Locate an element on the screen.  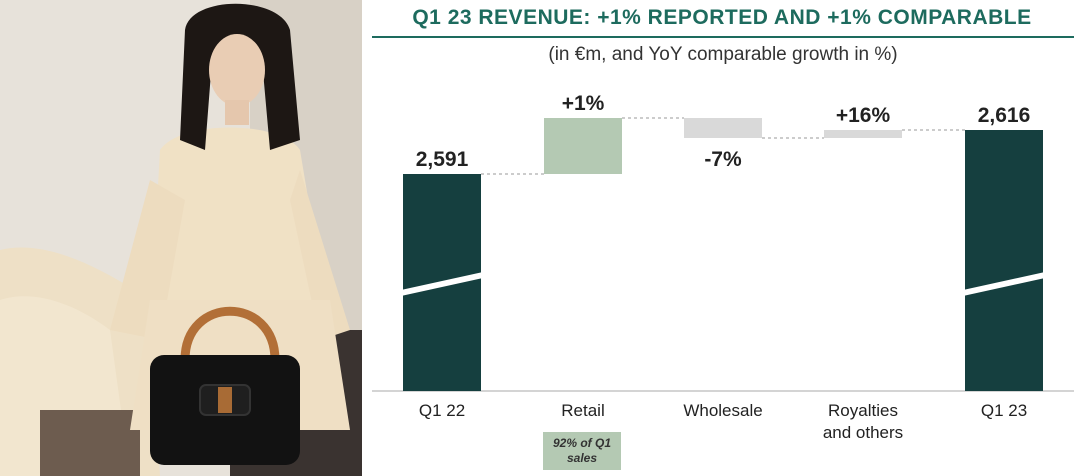
value-label: -7% is located at coordinates (723, 159).